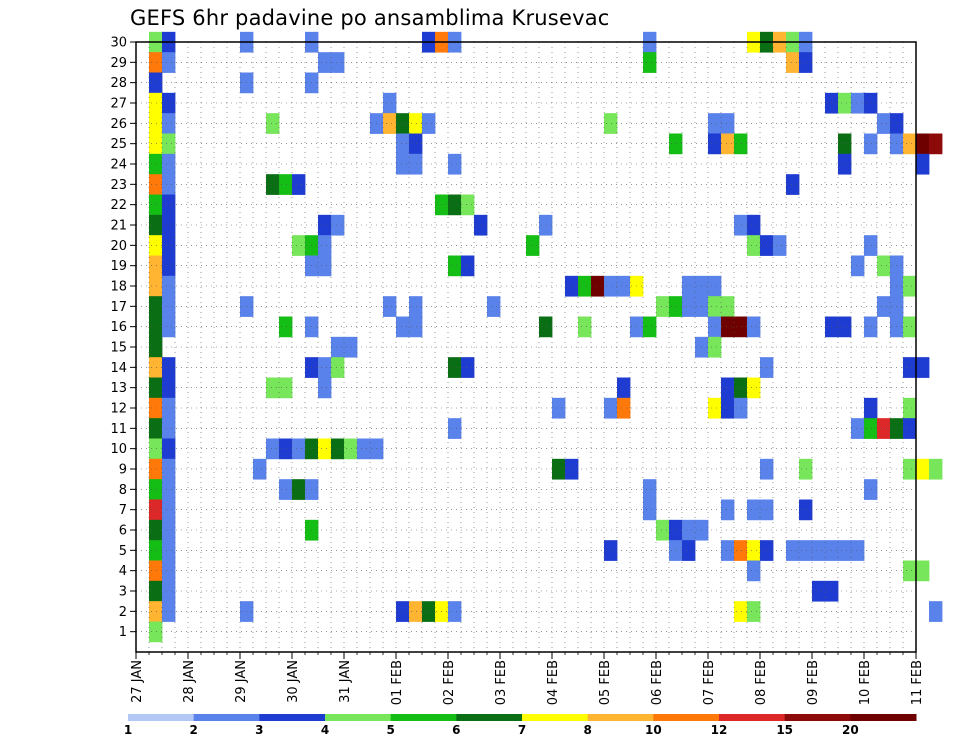 This screenshot has width=960, height=742. Describe the element at coordinates (761, 682) in the screenshot. I see `x-tick-label: 08 FEB` at that location.